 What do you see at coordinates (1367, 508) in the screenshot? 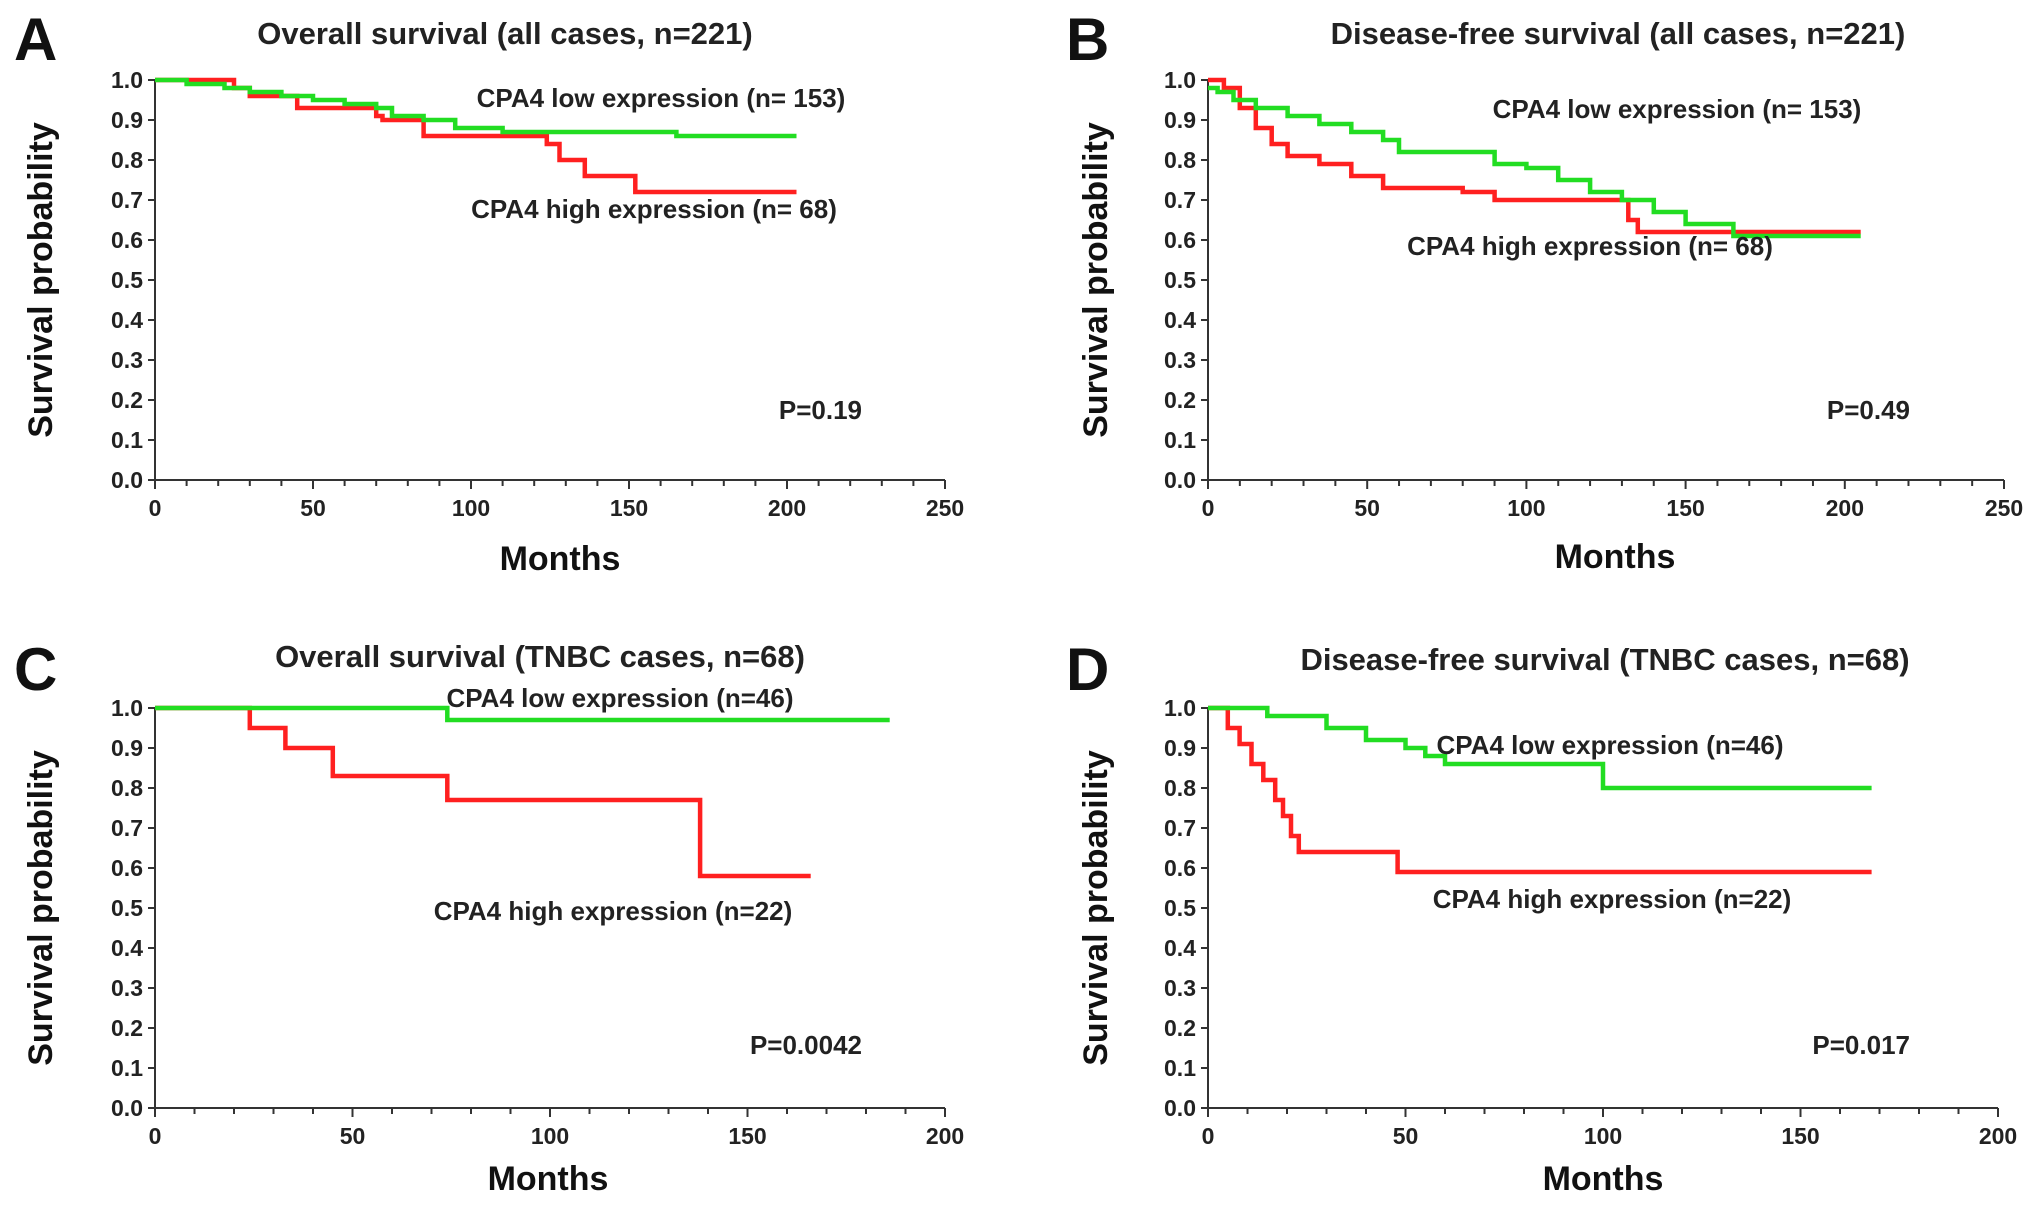
I see `panel-b-x-tick-label: 50` at bounding box center [1367, 508].